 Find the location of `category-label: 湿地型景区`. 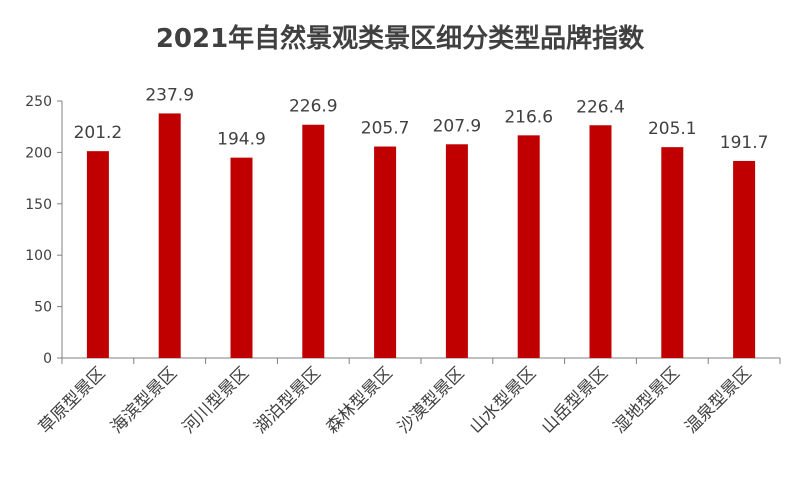

category-label: 湿地型景区 is located at coordinates (647, 400).